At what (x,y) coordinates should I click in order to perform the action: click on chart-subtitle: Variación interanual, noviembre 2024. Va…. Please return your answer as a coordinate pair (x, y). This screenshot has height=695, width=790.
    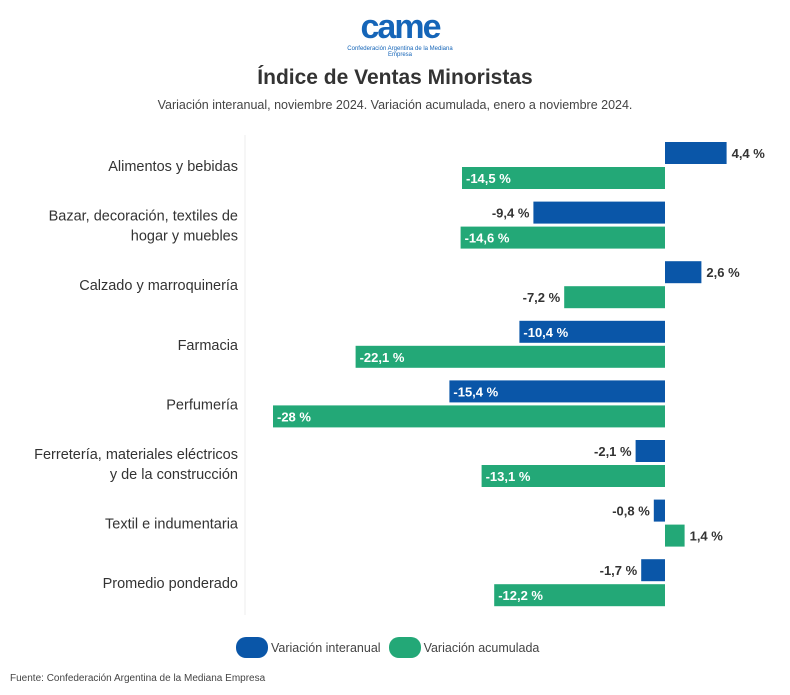
    Looking at the image, I should click on (395, 105).